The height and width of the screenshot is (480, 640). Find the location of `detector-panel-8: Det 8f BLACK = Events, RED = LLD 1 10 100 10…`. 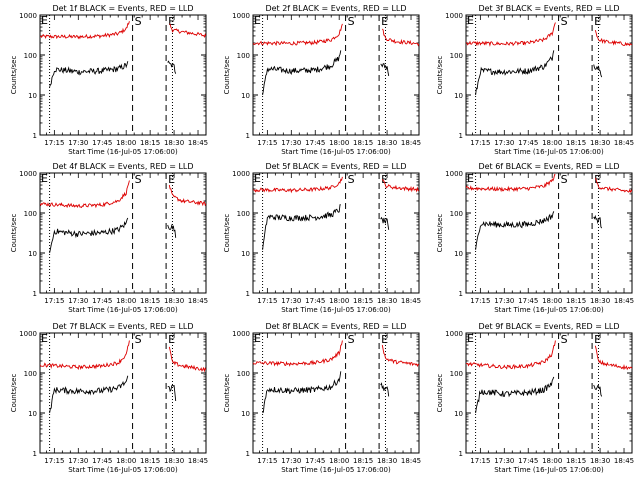

detector-panel-8: Det 8f BLACK = Events, RED = LLD 1 10 100 10… is located at coordinates (322, 398).